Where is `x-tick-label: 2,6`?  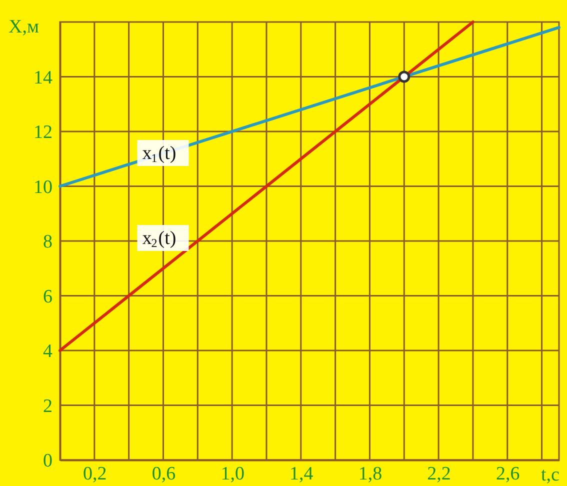 x-tick-label: 2,6 is located at coordinates (508, 474).